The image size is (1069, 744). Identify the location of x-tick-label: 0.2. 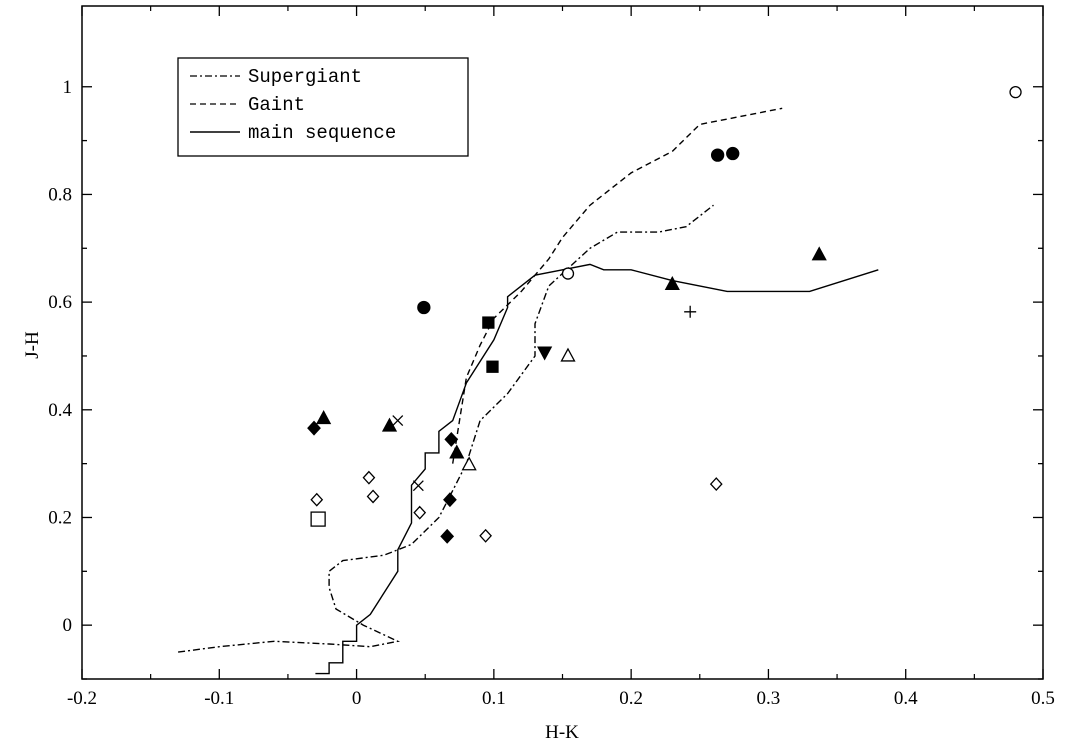
(631, 698).